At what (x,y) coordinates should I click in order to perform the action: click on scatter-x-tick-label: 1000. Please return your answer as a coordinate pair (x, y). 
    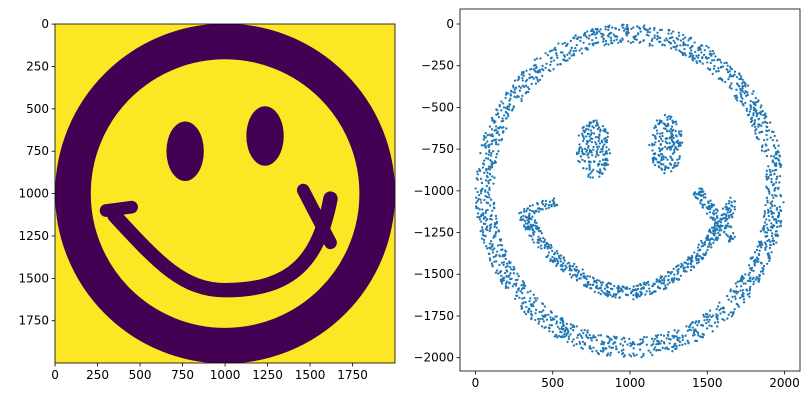
    Looking at the image, I should click on (630, 383).